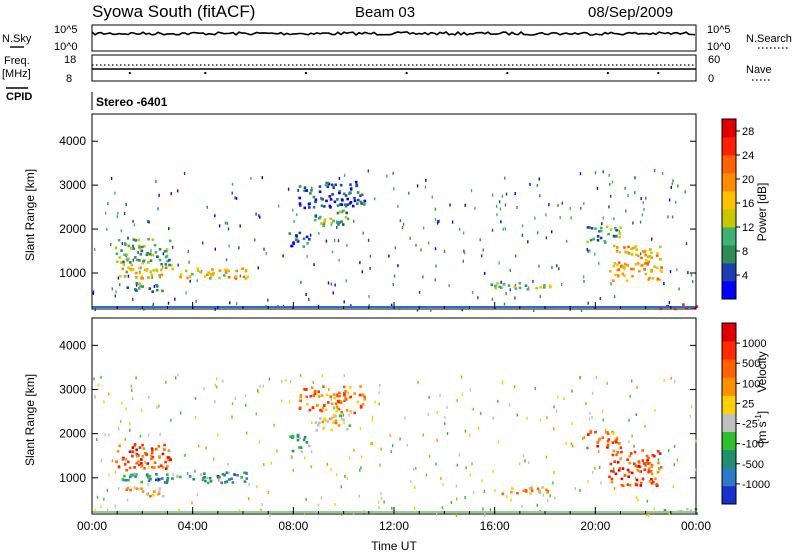 This screenshot has height=554, width=800. Describe the element at coordinates (683, 304) in the screenshot. I see `echo-cell-r9` at that location.